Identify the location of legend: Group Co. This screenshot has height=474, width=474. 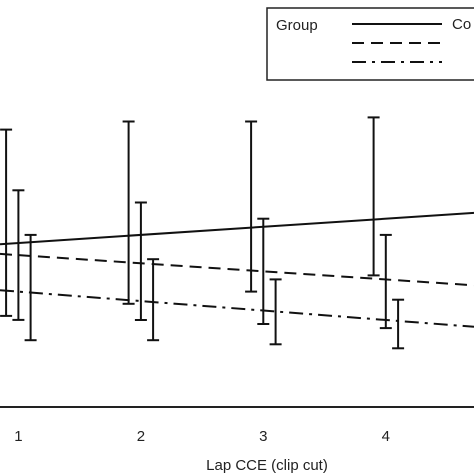
(370, 44).